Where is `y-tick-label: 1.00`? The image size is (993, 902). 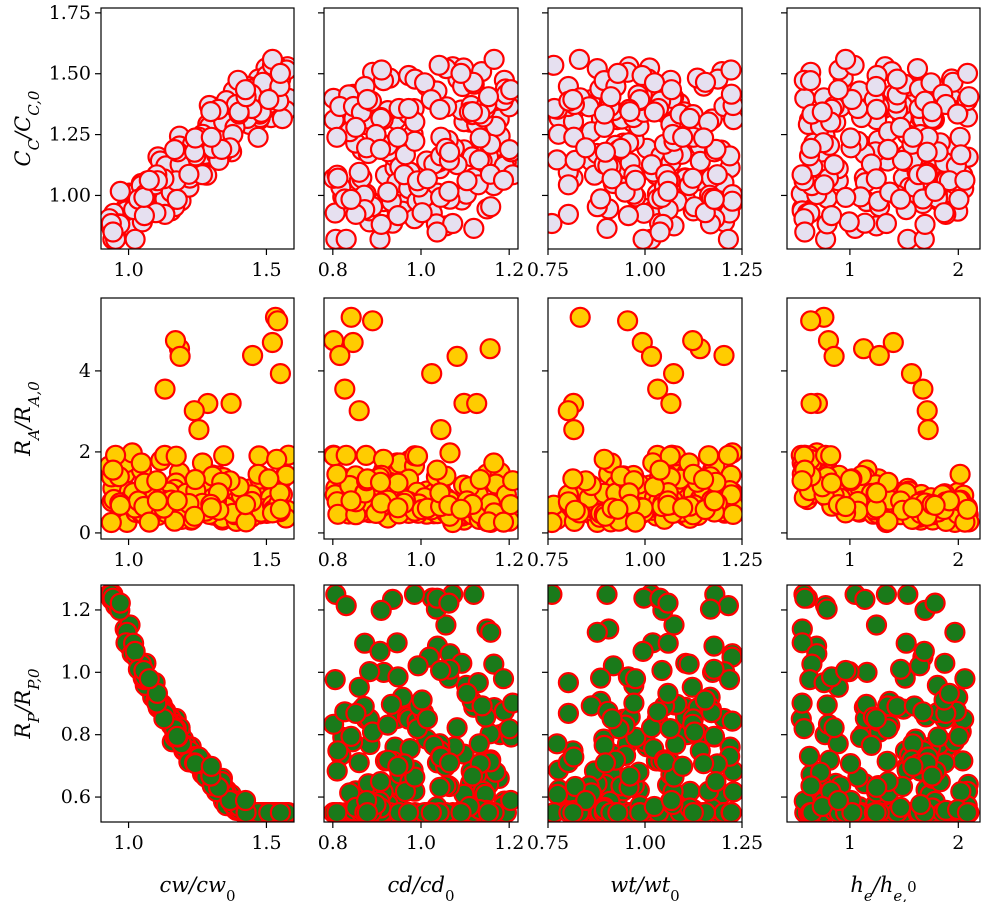
y-tick-label: 1.00 is located at coordinates (70, 195).